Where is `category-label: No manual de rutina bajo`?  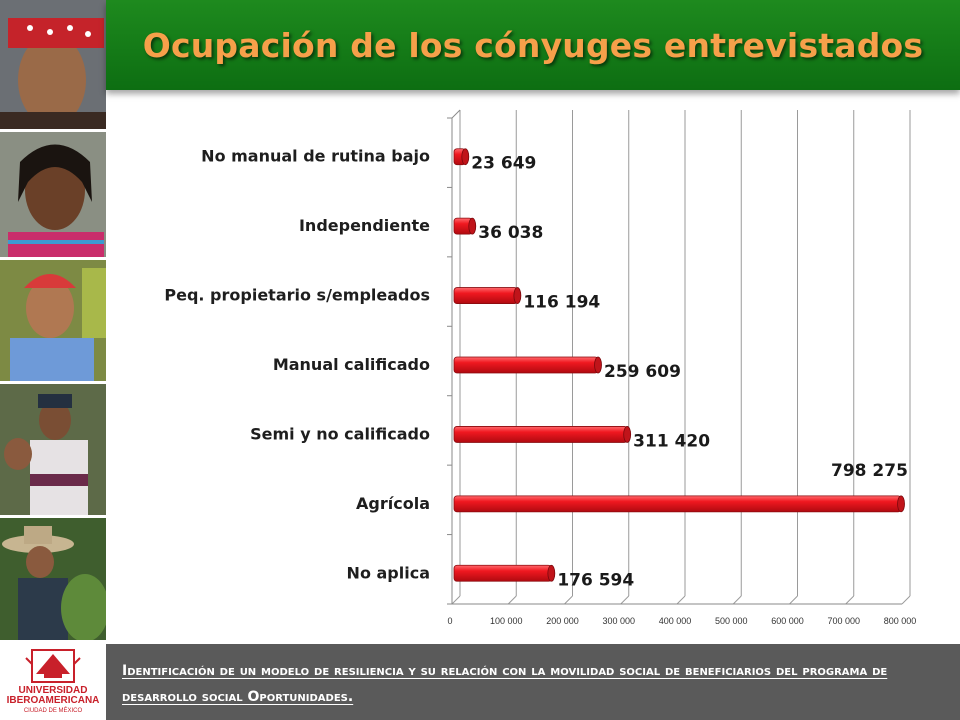
category-label: No manual de rutina bajo is located at coordinates (315, 156).